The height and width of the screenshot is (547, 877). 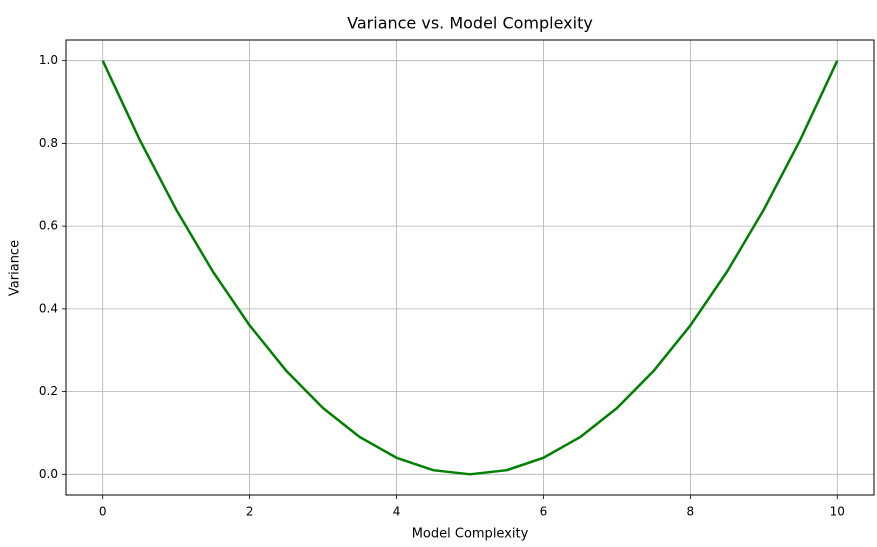 I want to click on y-axis-label: Variance, so click(x=15, y=268).